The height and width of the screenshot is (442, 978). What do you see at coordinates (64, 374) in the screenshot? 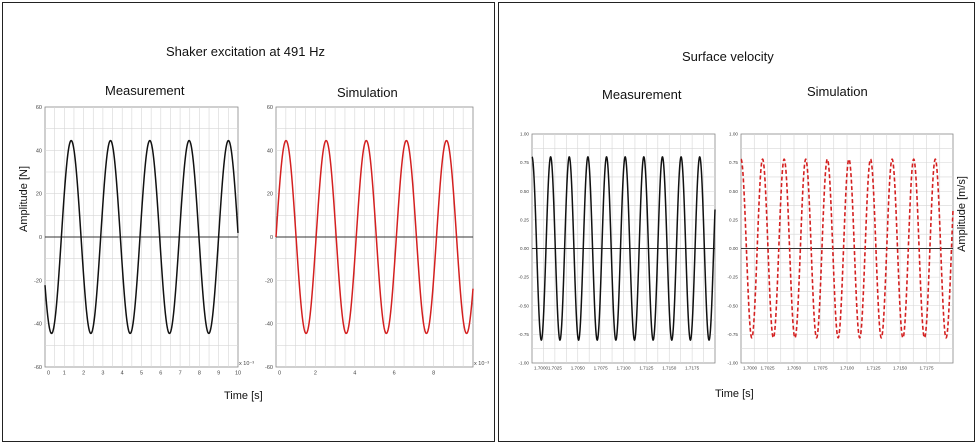
I see `x-tick-label: 1` at bounding box center [64, 374].